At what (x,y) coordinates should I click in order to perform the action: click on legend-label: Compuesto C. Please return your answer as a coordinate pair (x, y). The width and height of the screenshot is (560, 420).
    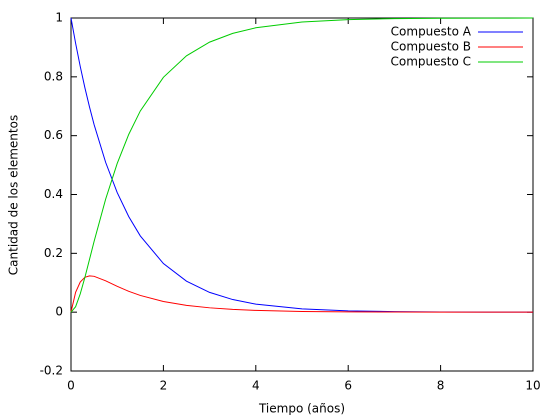
    Looking at the image, I should click on (430, 62).